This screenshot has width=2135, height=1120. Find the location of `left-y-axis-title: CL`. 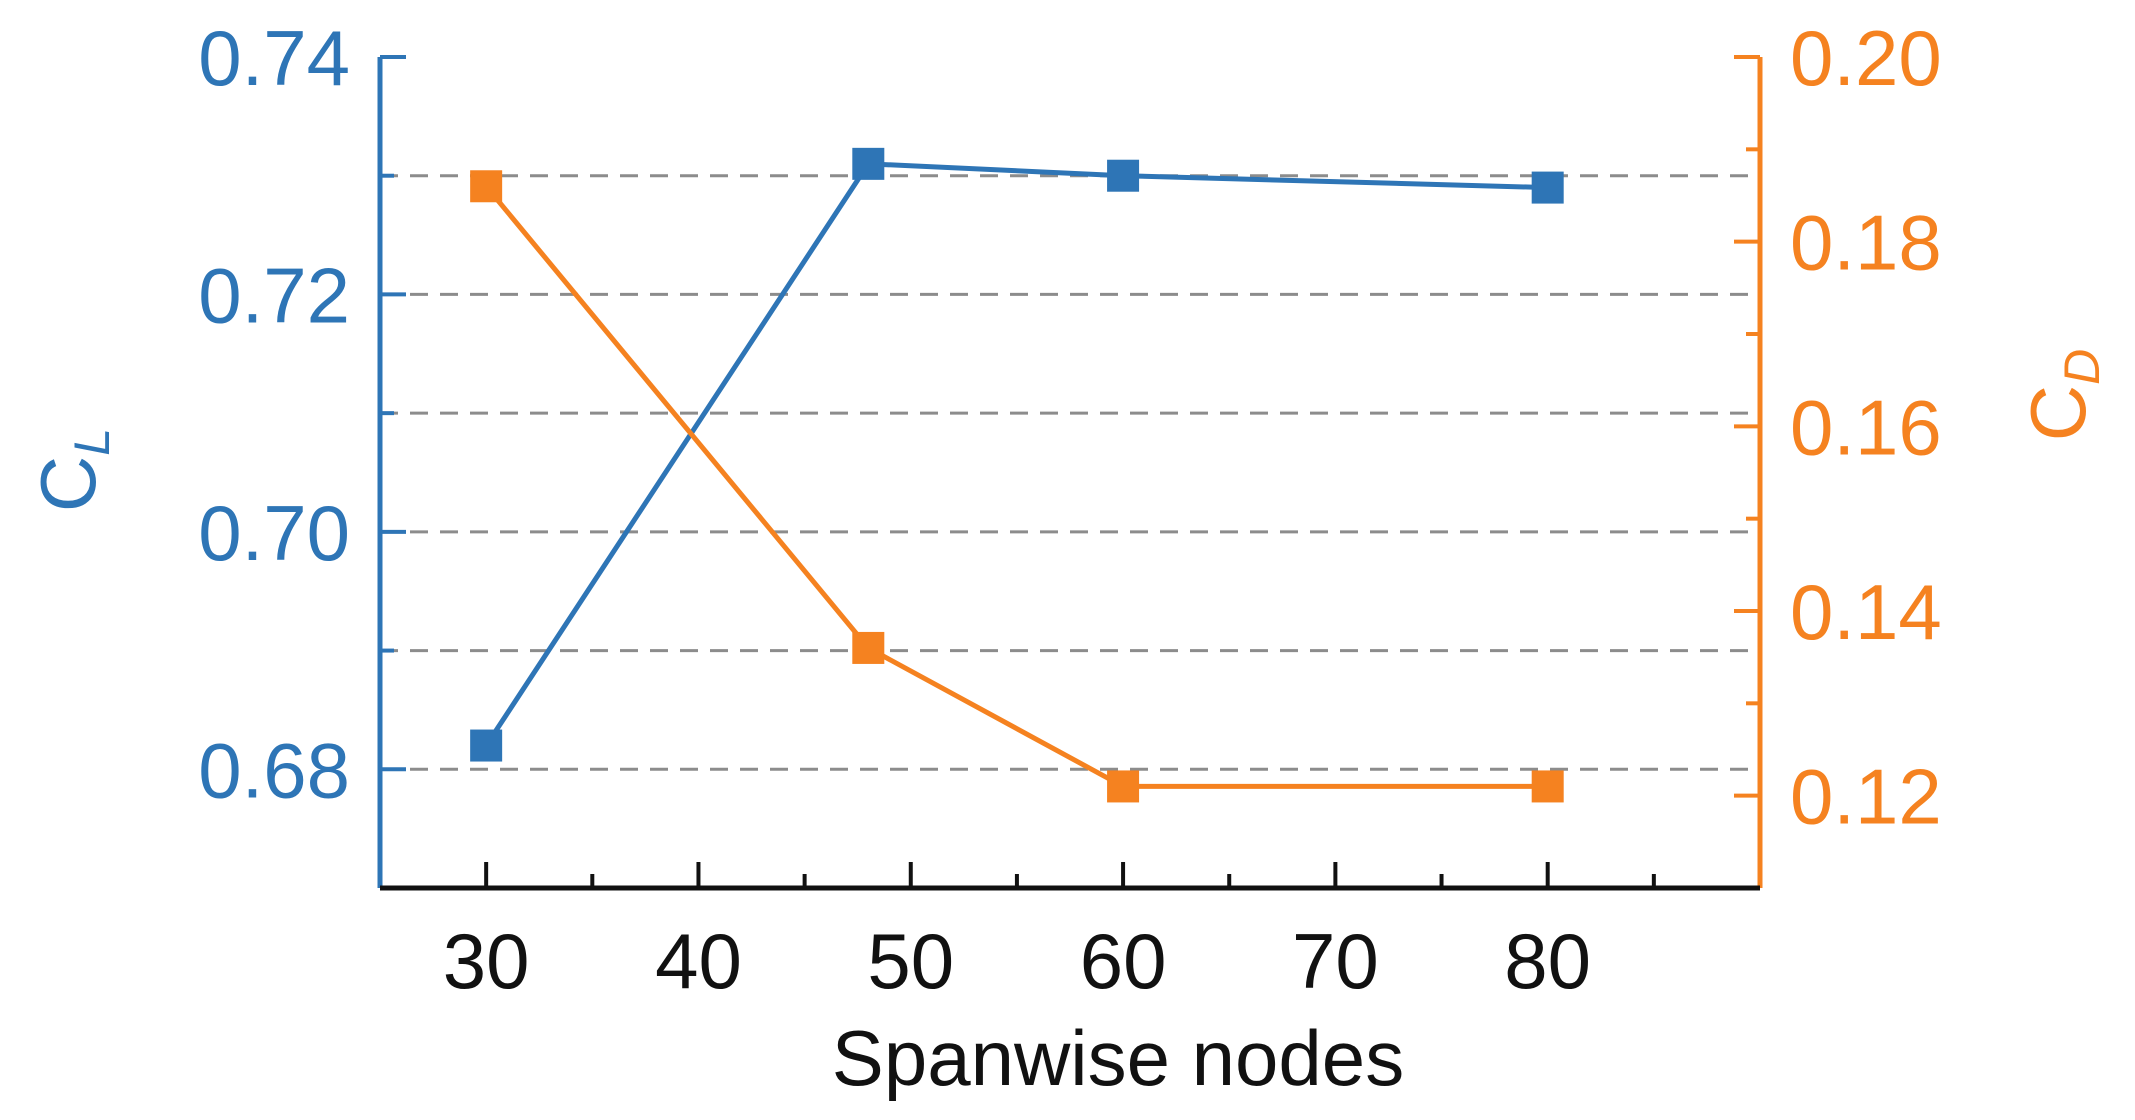

left-y-axis-title: CL is located at coordinates (72, 470).